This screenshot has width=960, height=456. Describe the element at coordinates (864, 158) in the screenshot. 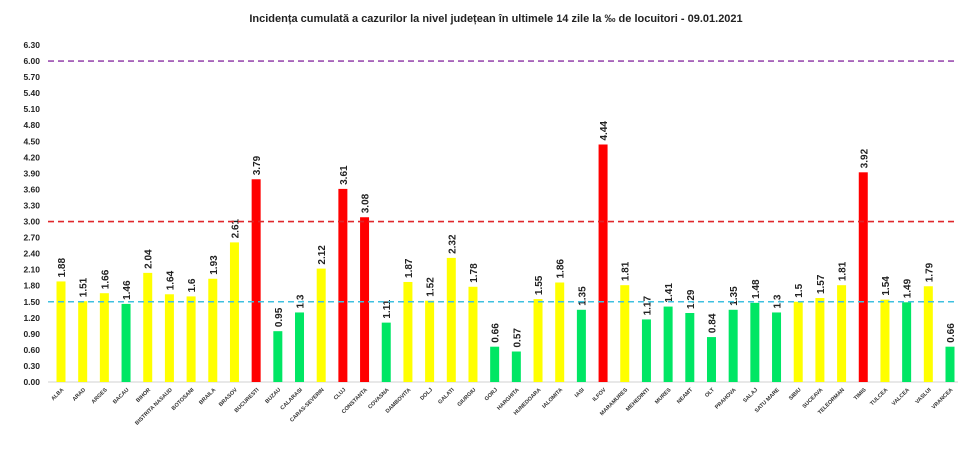

I see `data-label: 3.92` at that location.